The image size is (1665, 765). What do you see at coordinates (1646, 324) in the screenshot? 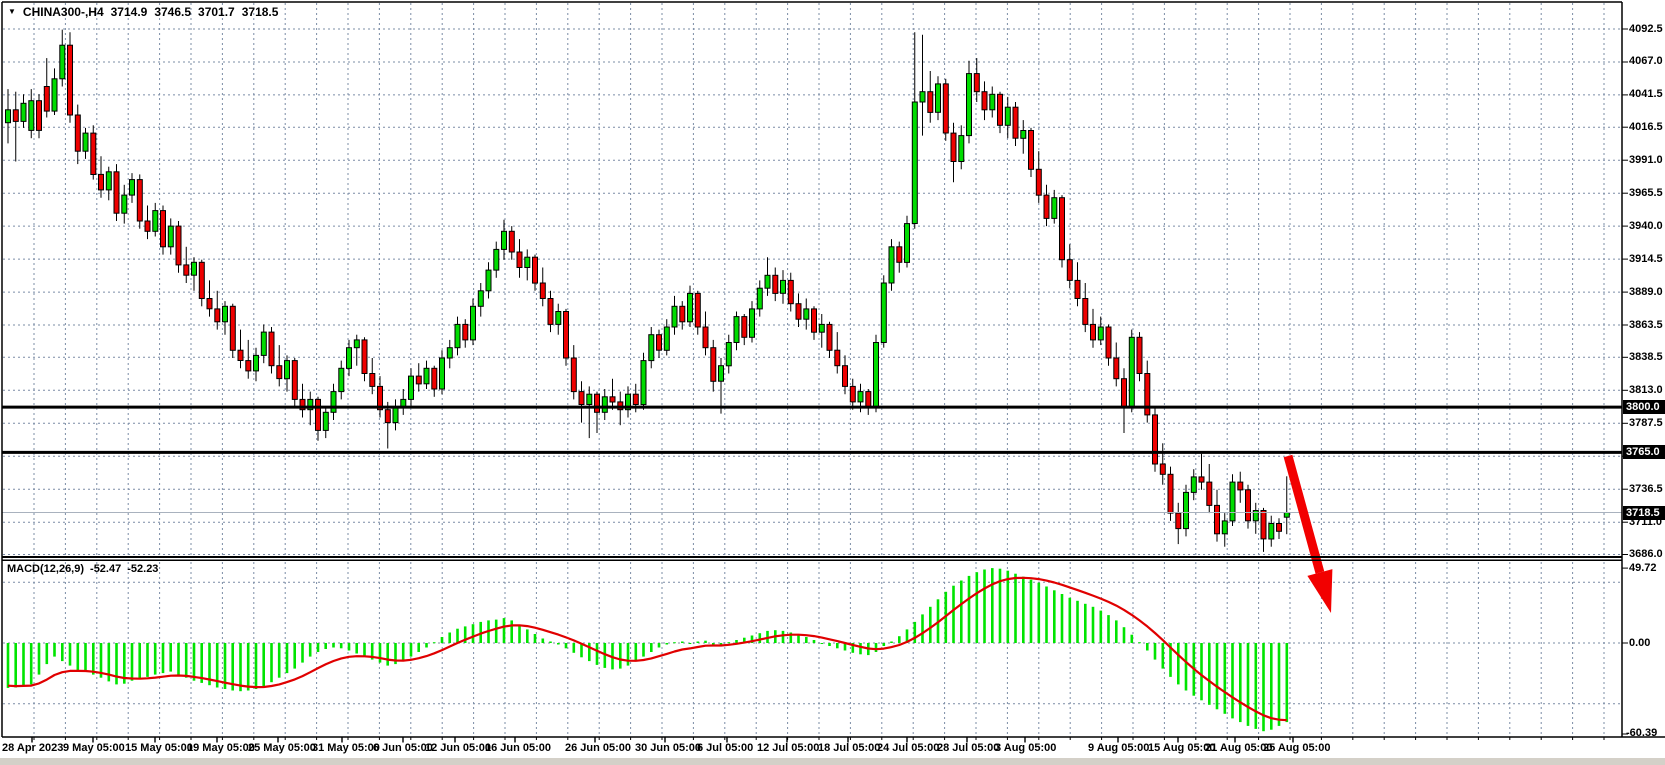
I see `price-tick-label: 3863.5` at bounding box center [1646, 324].